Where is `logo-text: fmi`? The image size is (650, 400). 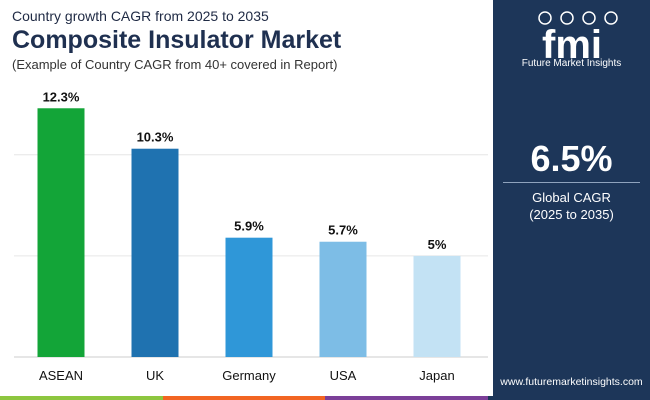 logo-text: fmi is located at coordinates (572, 45).